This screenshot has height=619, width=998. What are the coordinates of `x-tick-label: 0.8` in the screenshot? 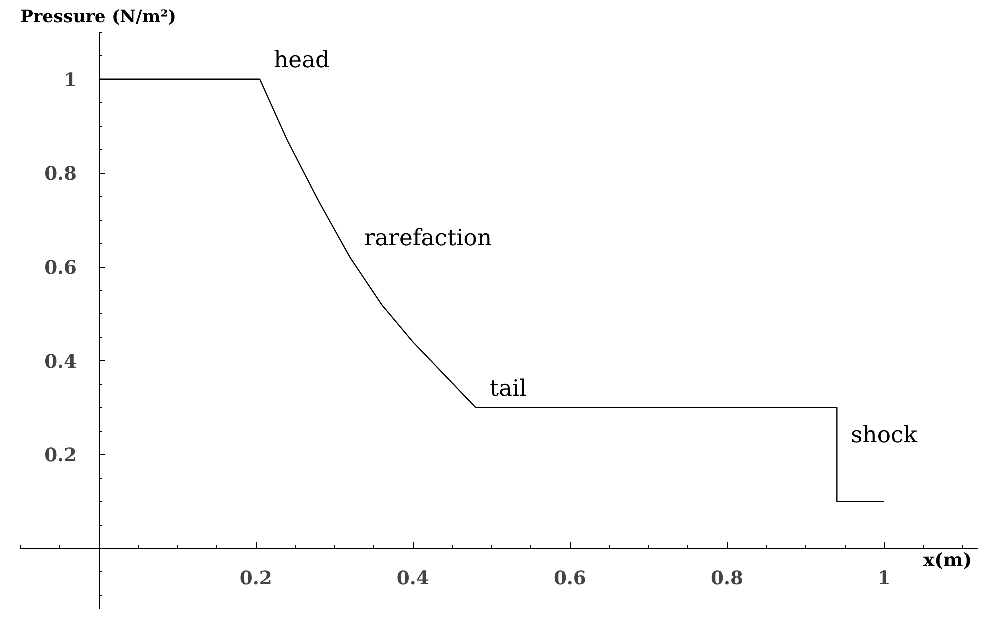 It's located at (727, 579).